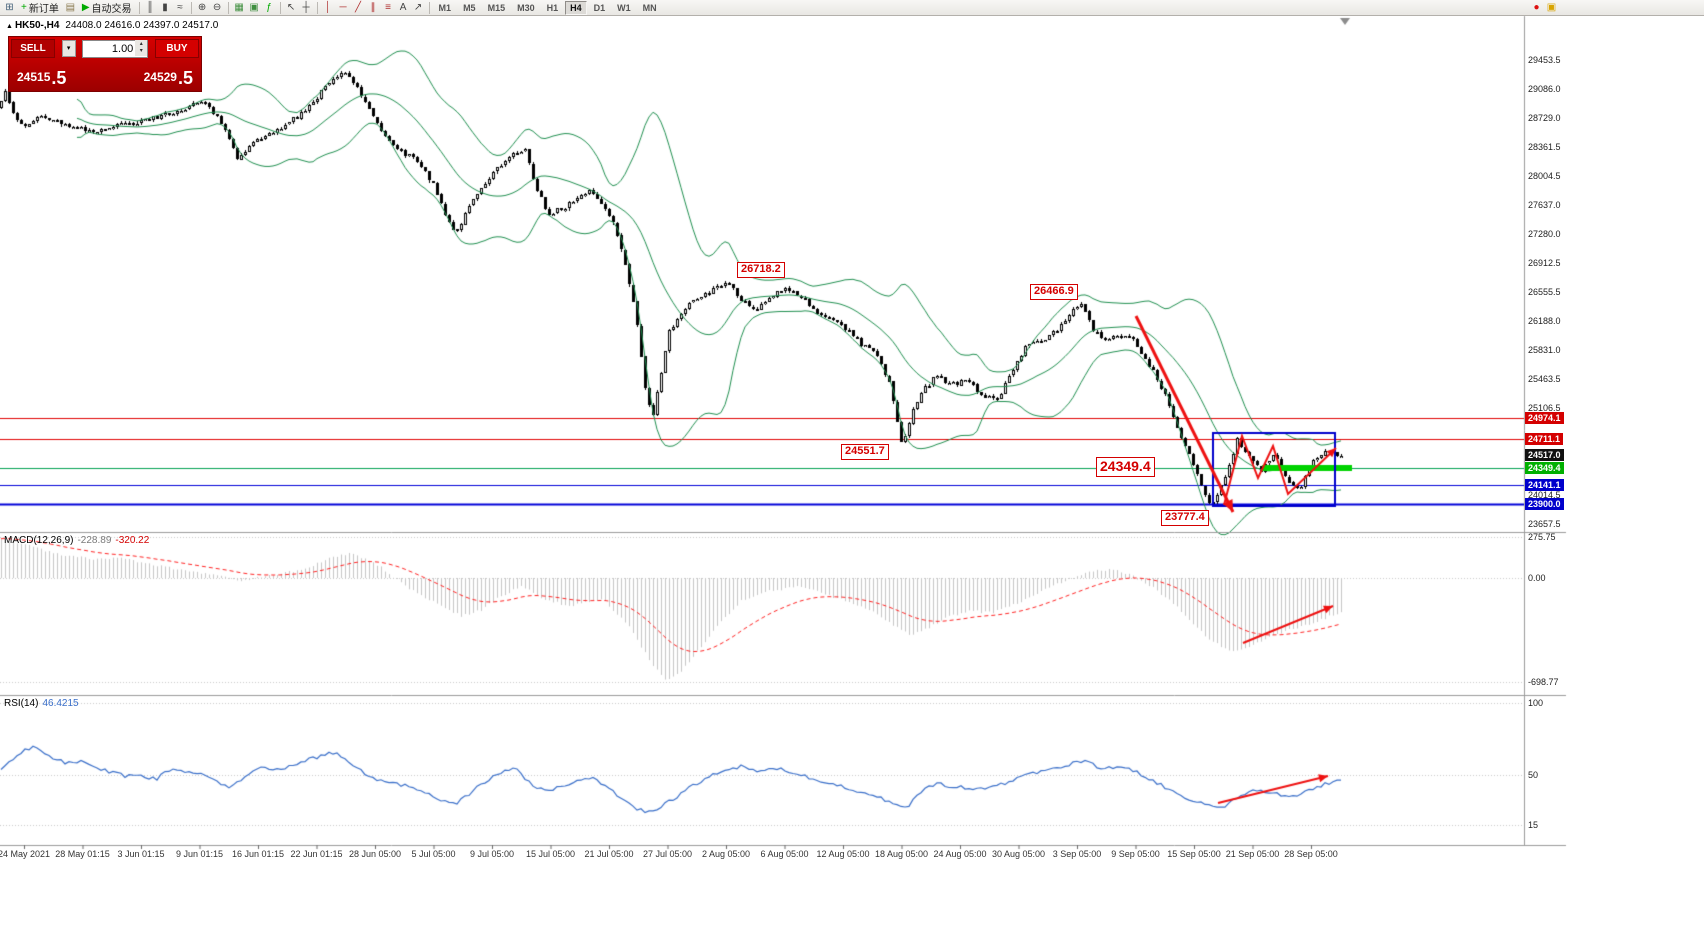 This screenshot has height=938, width=1704. Describe the element at coordinates (185, 78) in the screenshot. I see `buy-price-frac: .5` at that location.